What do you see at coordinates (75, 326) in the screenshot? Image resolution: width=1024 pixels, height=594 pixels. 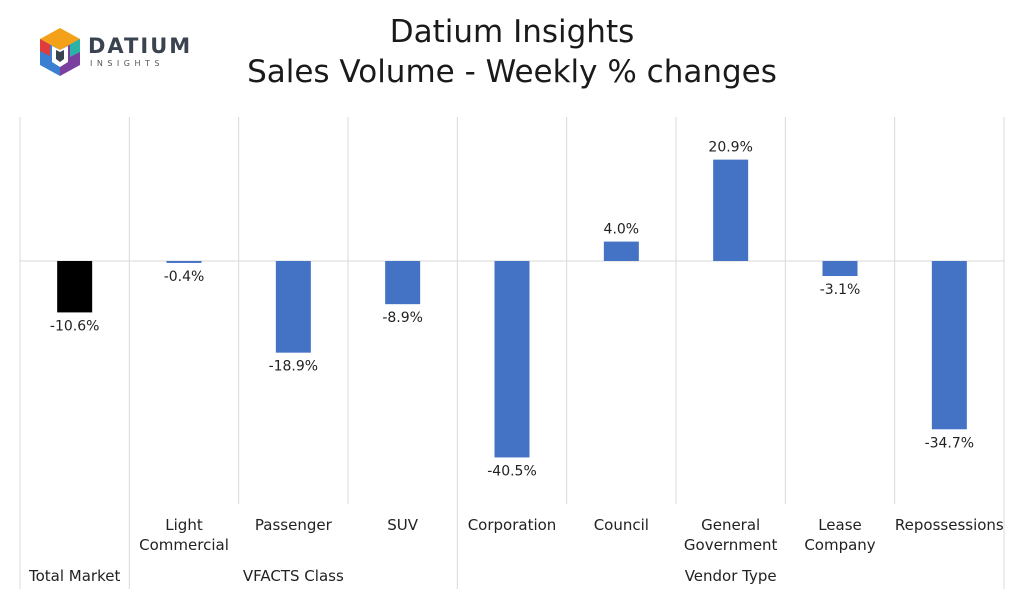 I see `data-label: -10.6%` at bounding box center [75, 326].